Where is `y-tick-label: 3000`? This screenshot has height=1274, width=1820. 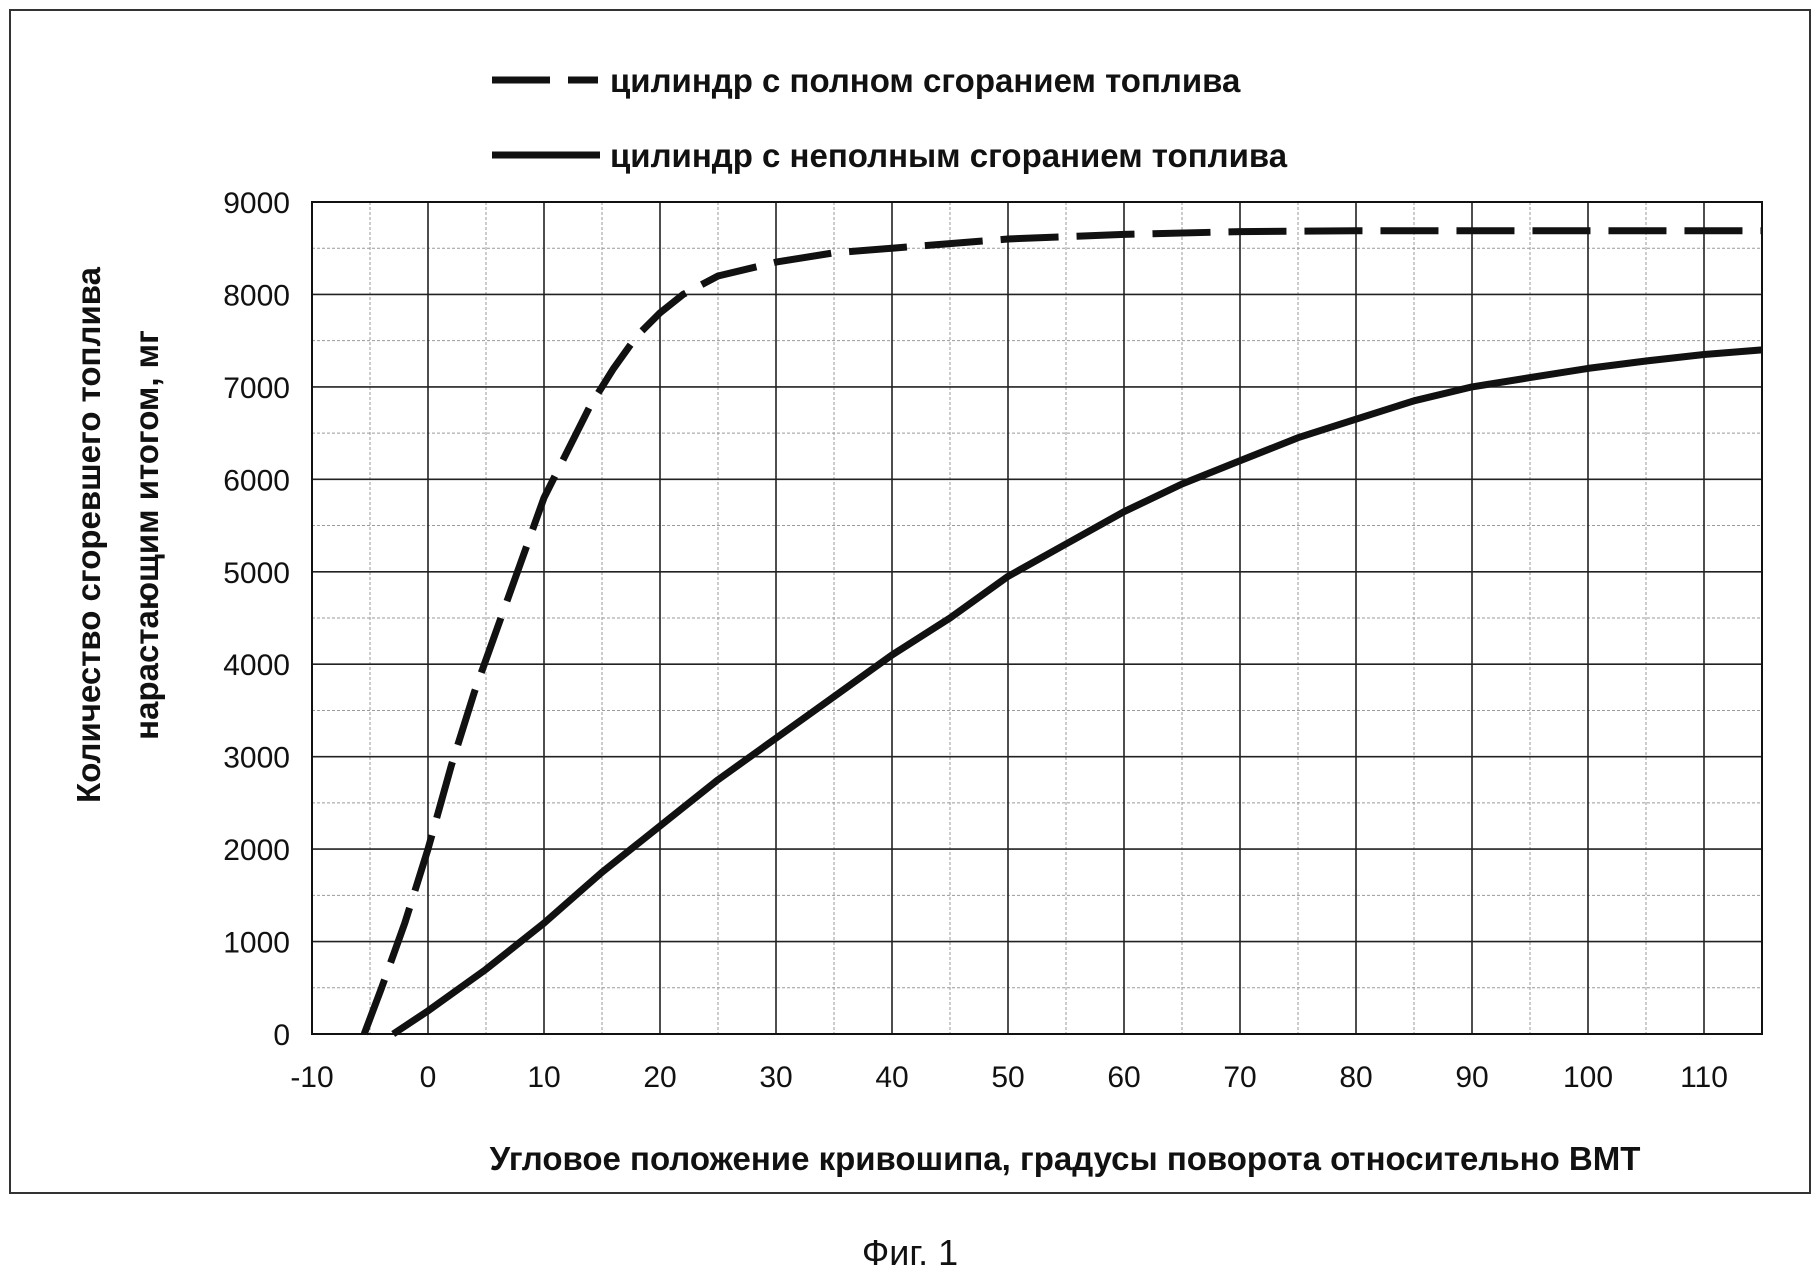 y-tick-label: 3000 is located at coordinates (256, 758).